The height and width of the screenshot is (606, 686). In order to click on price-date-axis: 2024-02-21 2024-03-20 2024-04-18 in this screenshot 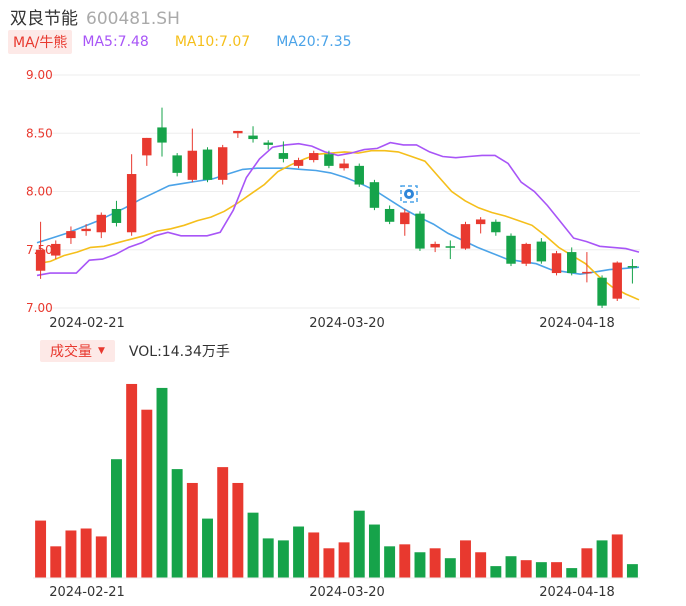, I will do `click(332, 323)`.